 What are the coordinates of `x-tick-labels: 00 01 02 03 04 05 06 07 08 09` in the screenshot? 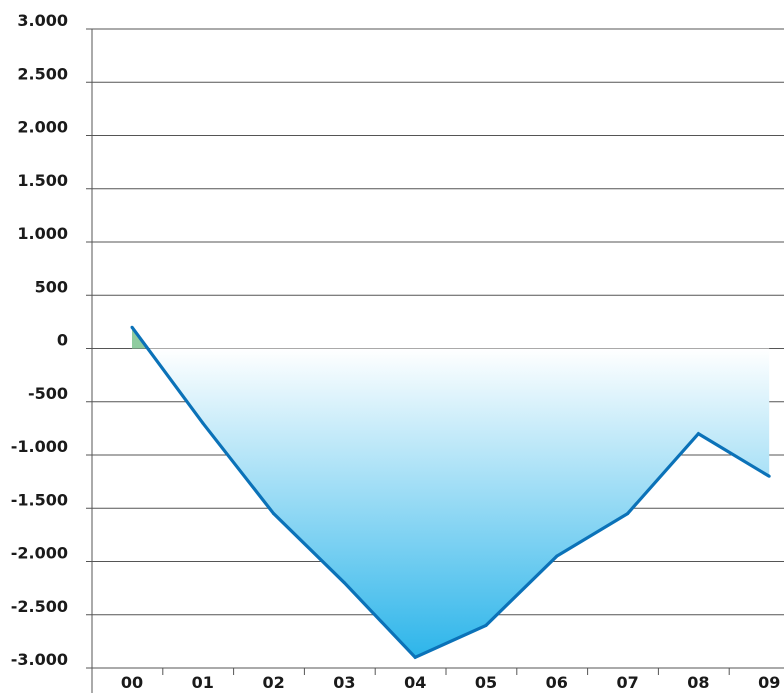 It's located at (450, 682).